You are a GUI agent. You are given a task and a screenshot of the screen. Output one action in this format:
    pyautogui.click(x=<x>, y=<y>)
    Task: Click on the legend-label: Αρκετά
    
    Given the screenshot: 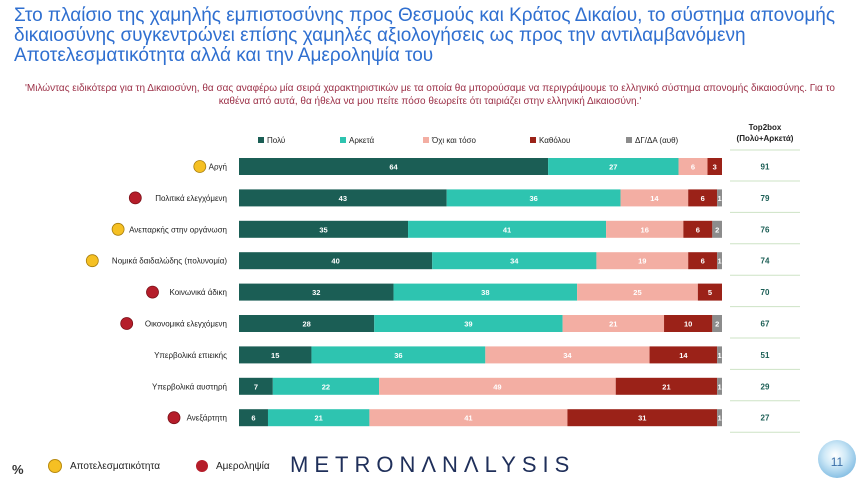 What is the action you would take?
    pyautogui.click(x=362, y=140)
    